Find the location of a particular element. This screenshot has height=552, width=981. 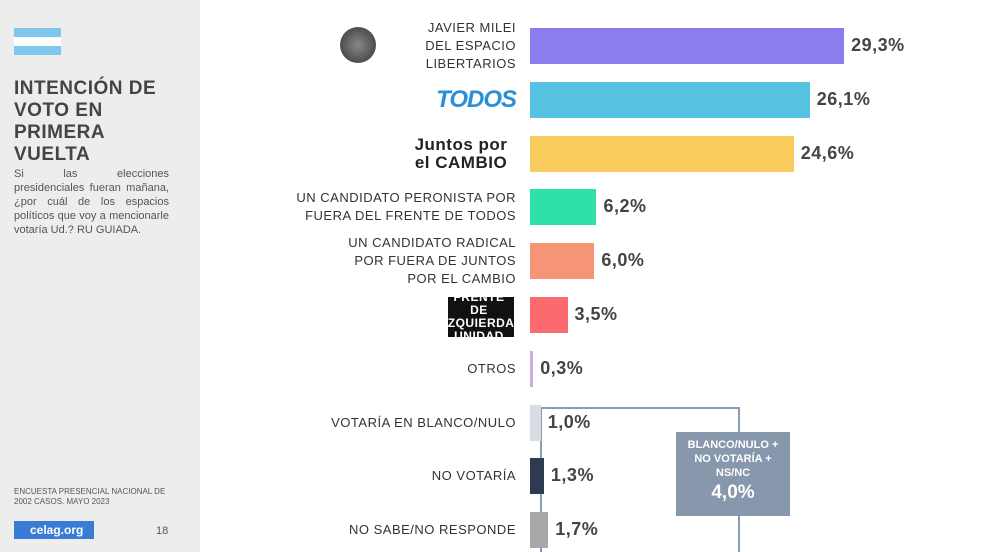

category-label: NO VOTARÍA is located at coordinates (473, 476).